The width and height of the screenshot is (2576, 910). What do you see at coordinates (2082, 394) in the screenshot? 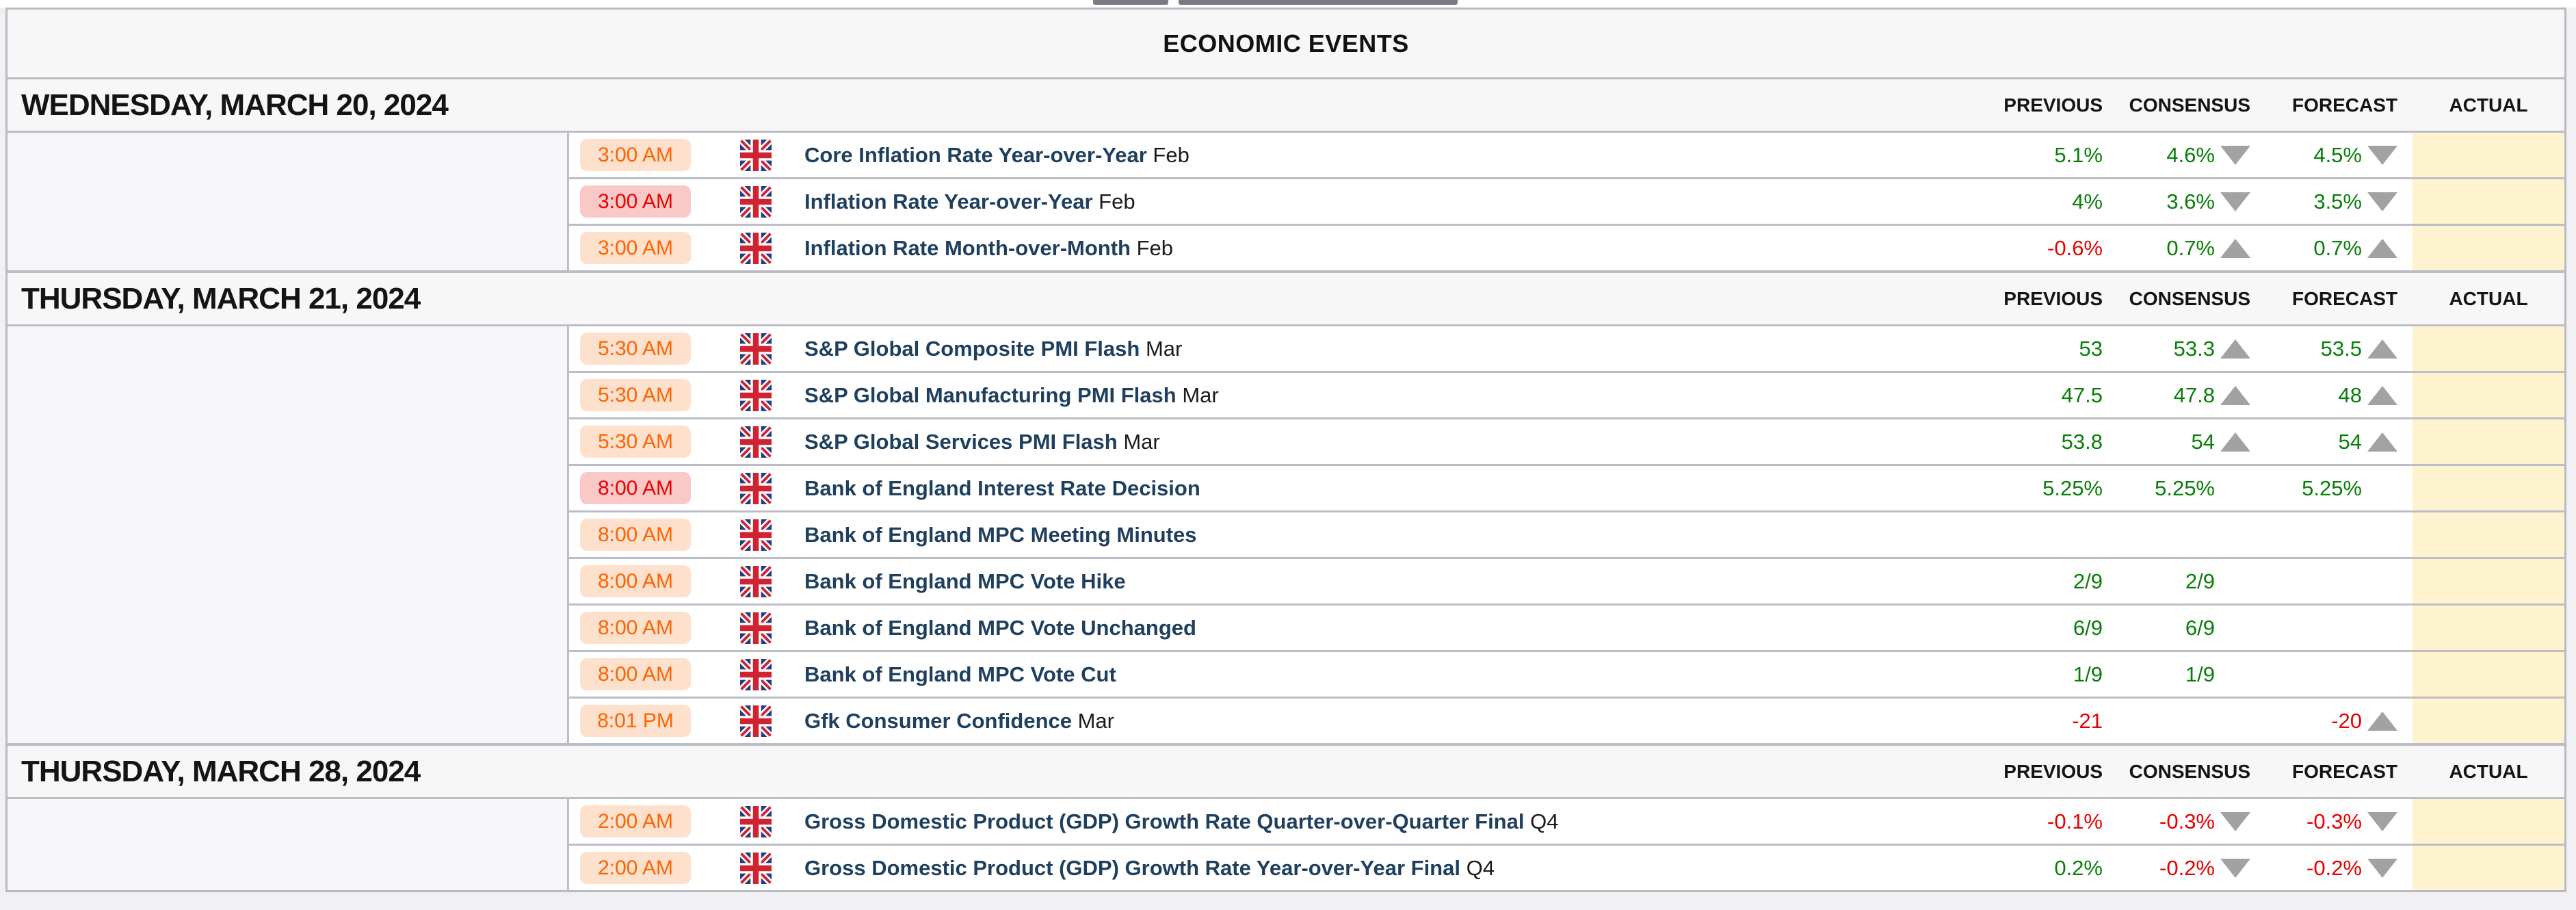
I see `previous-cell: 47.5` at bounding box center [2082, 394].